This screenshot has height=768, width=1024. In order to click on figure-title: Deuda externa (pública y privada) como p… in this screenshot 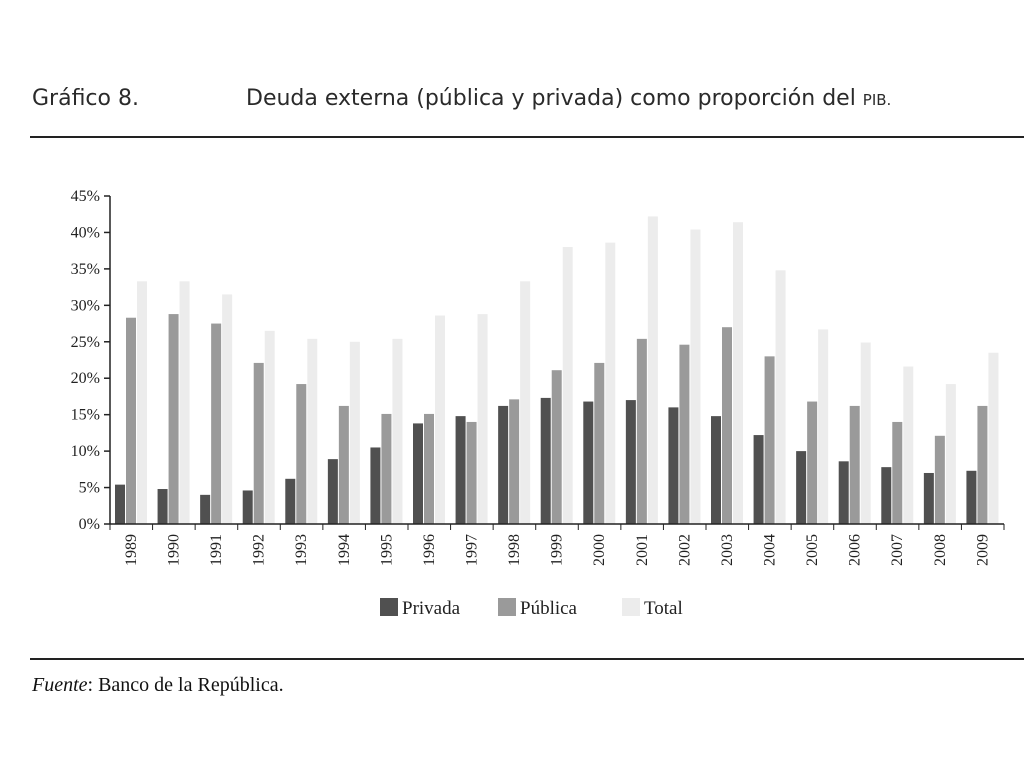, I will do `click(568, 98)`.